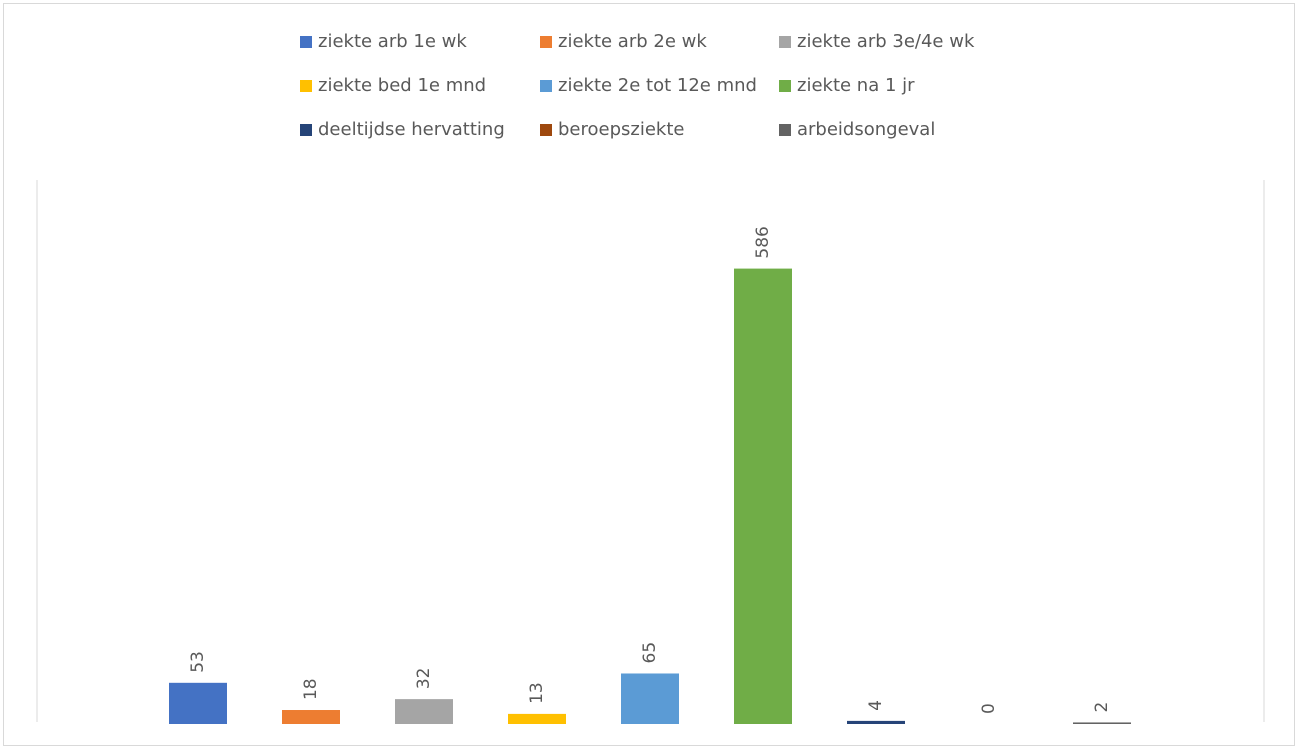 This screenshot has width=1299, height=751. Describe the element at coordinates (657, 85) in the screenshot. I see `legend-label: ziekte 2e tot 12e mnd` at that location.